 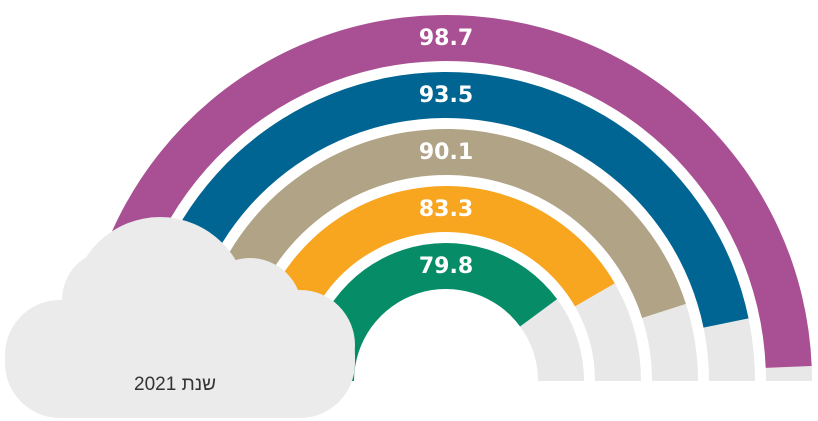 I want to click on value-label: 83.3, so click(x=446, y=209).